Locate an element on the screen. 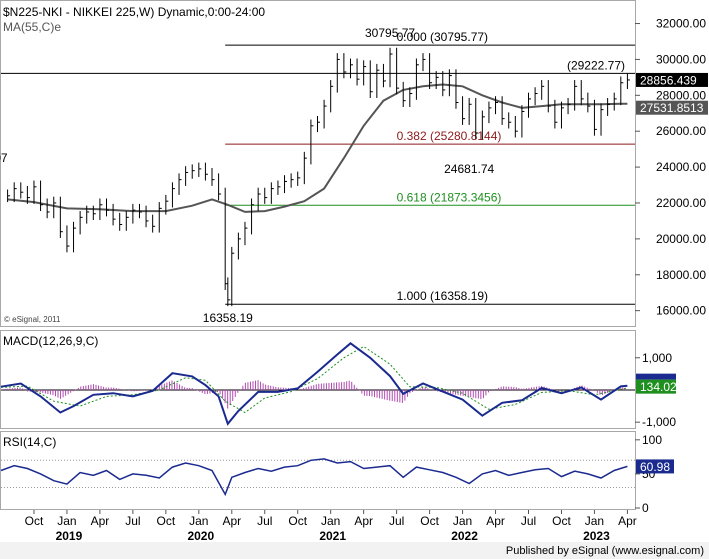 This screenshot has height=559, width=709. fib-level-label: 0.618 (21873.3456) is located at coordinates (449, 197).